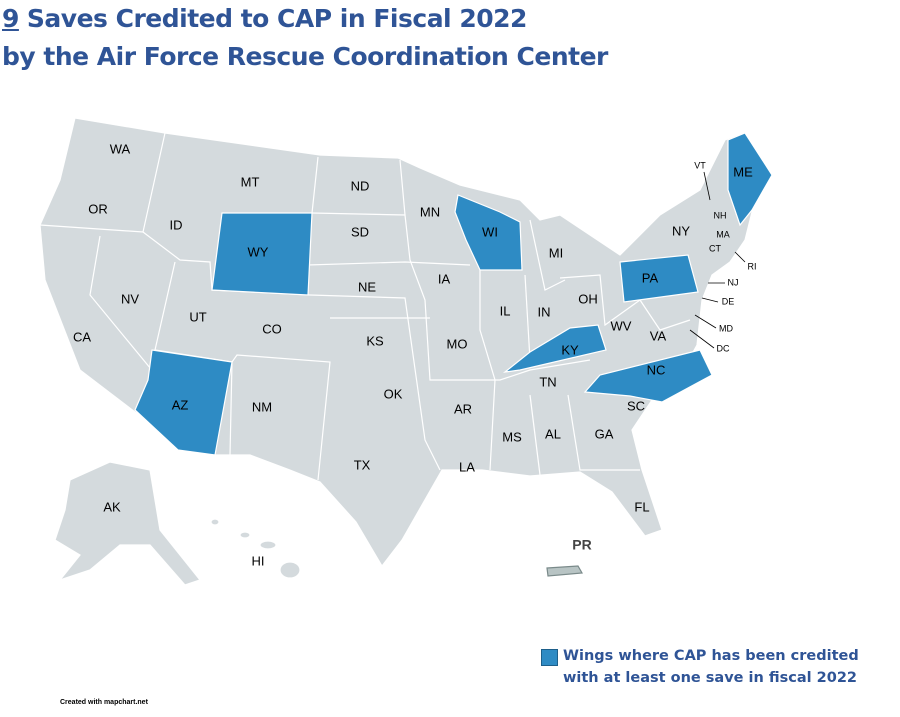 This screenshot has height=717, width=900. I want to click on title-text: Saves Credited to CAP in Fiscal 2022, so click(277, 18).